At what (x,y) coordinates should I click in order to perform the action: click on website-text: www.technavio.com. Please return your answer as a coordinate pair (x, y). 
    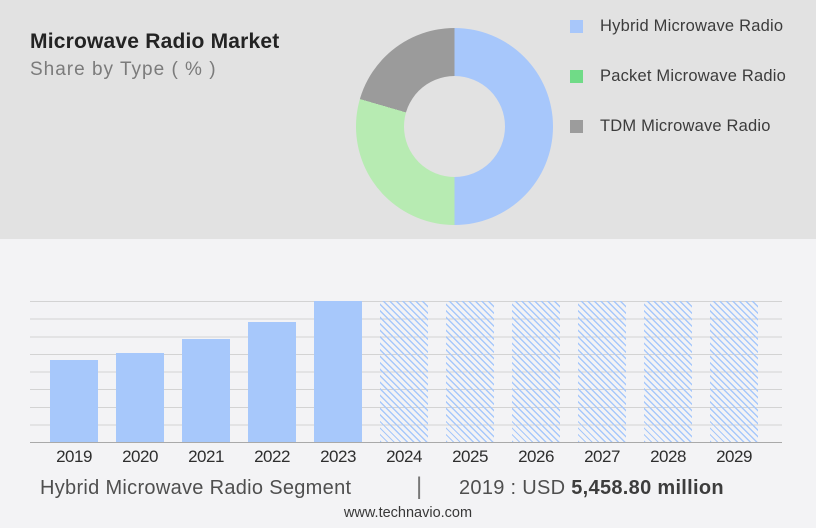
    Looking at the image, I should click on (408, 513).